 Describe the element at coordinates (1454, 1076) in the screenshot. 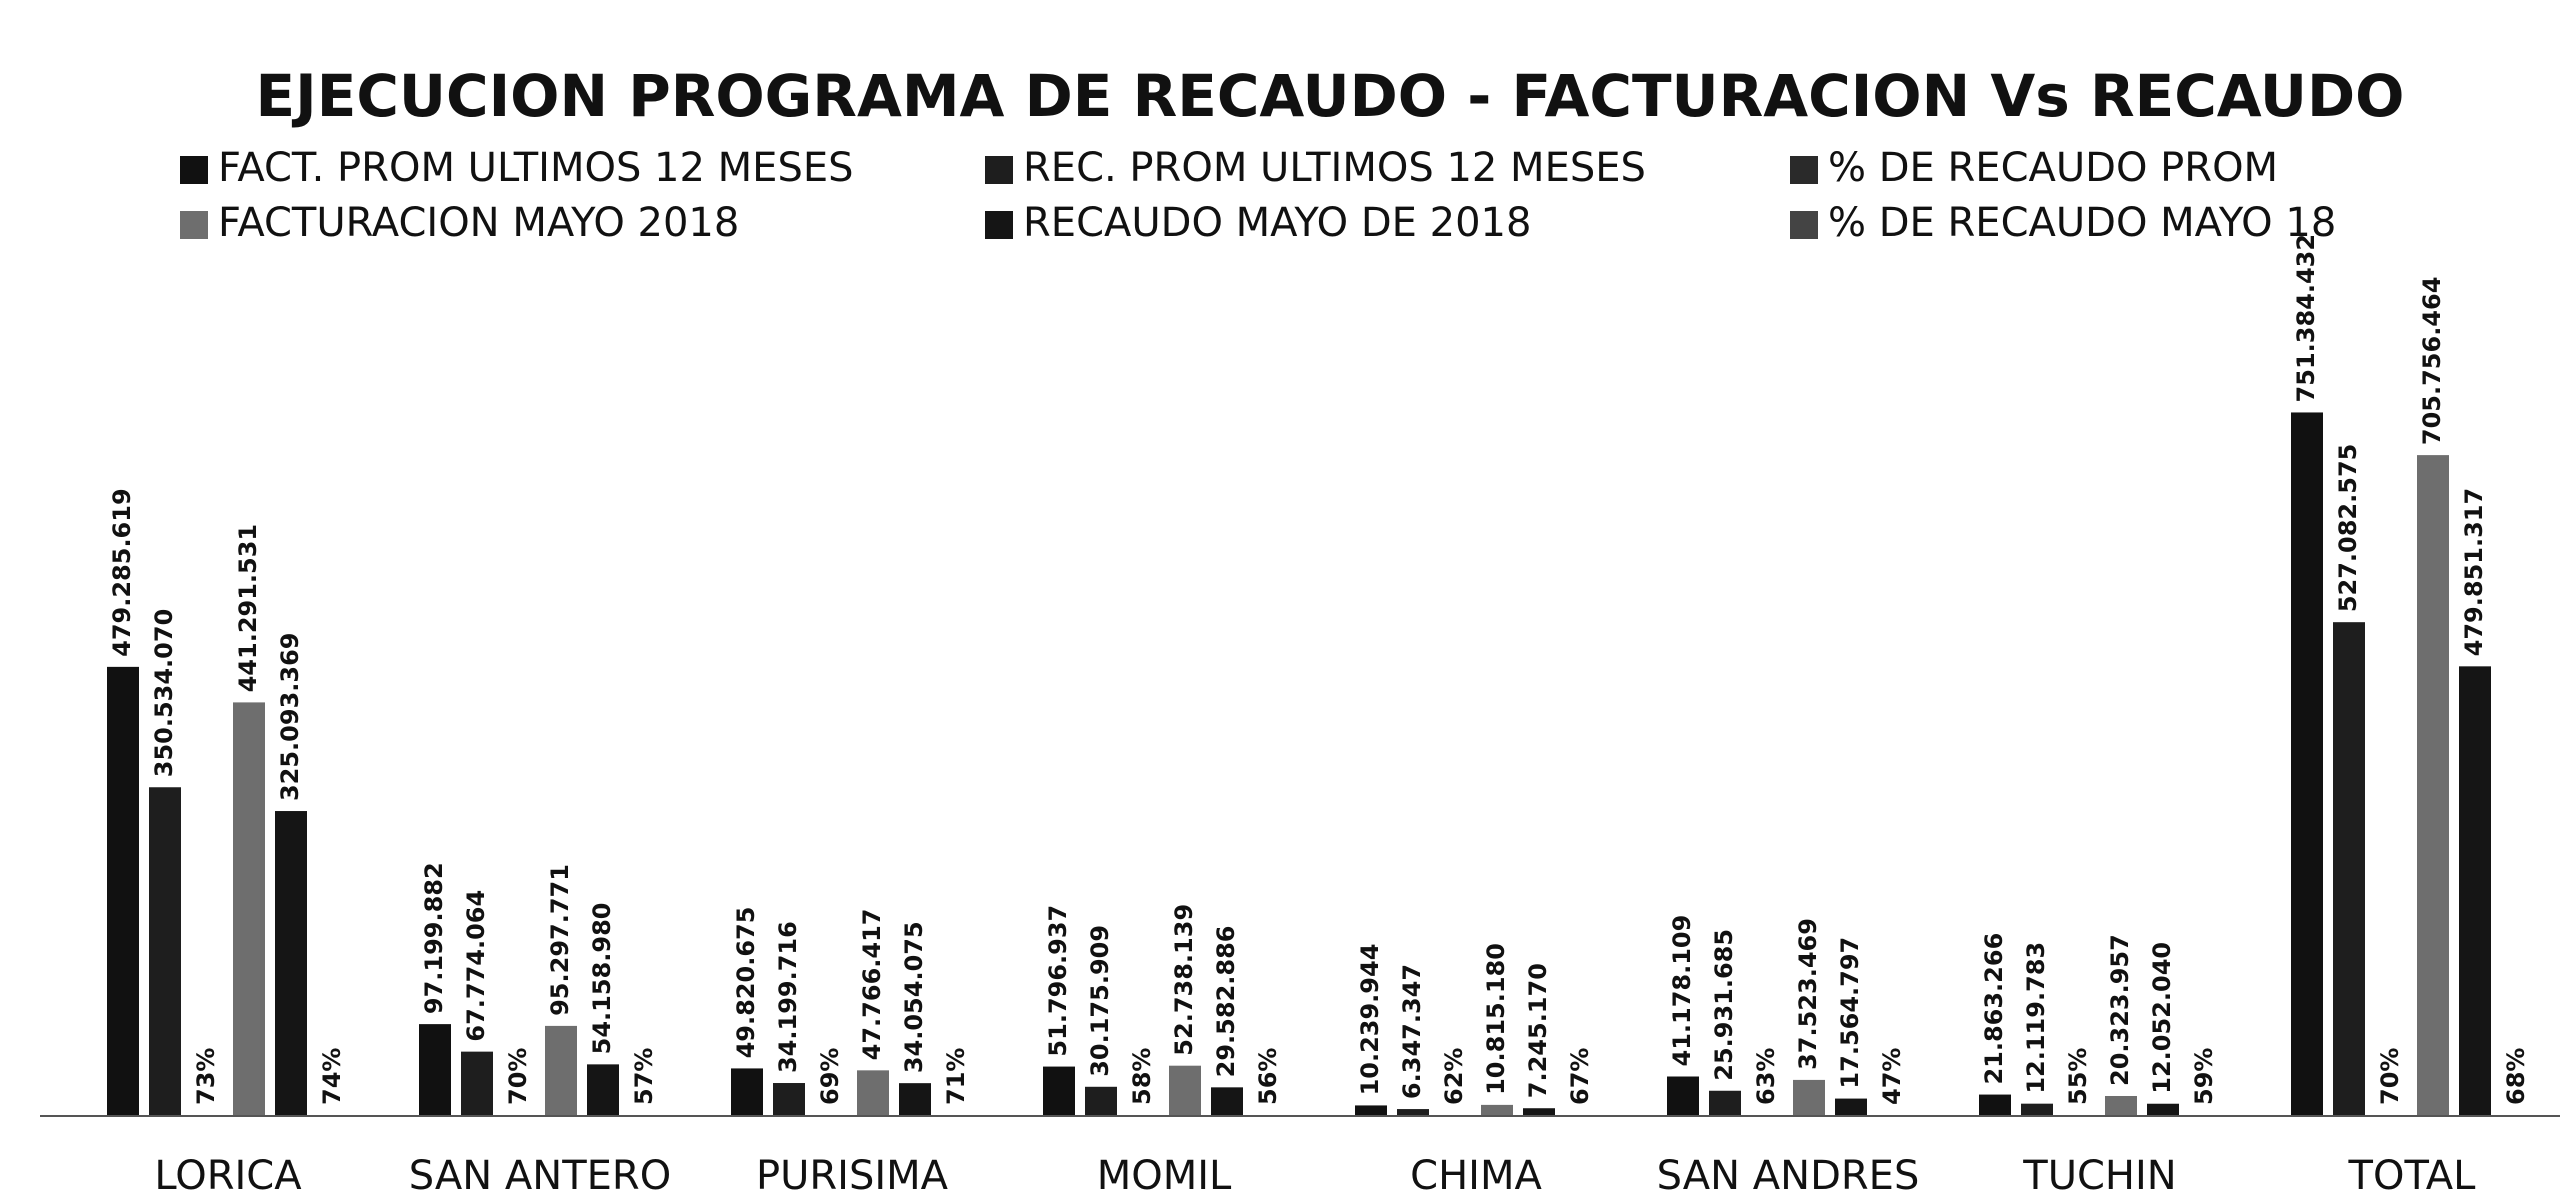

I see `value-label: 62%` at that location.